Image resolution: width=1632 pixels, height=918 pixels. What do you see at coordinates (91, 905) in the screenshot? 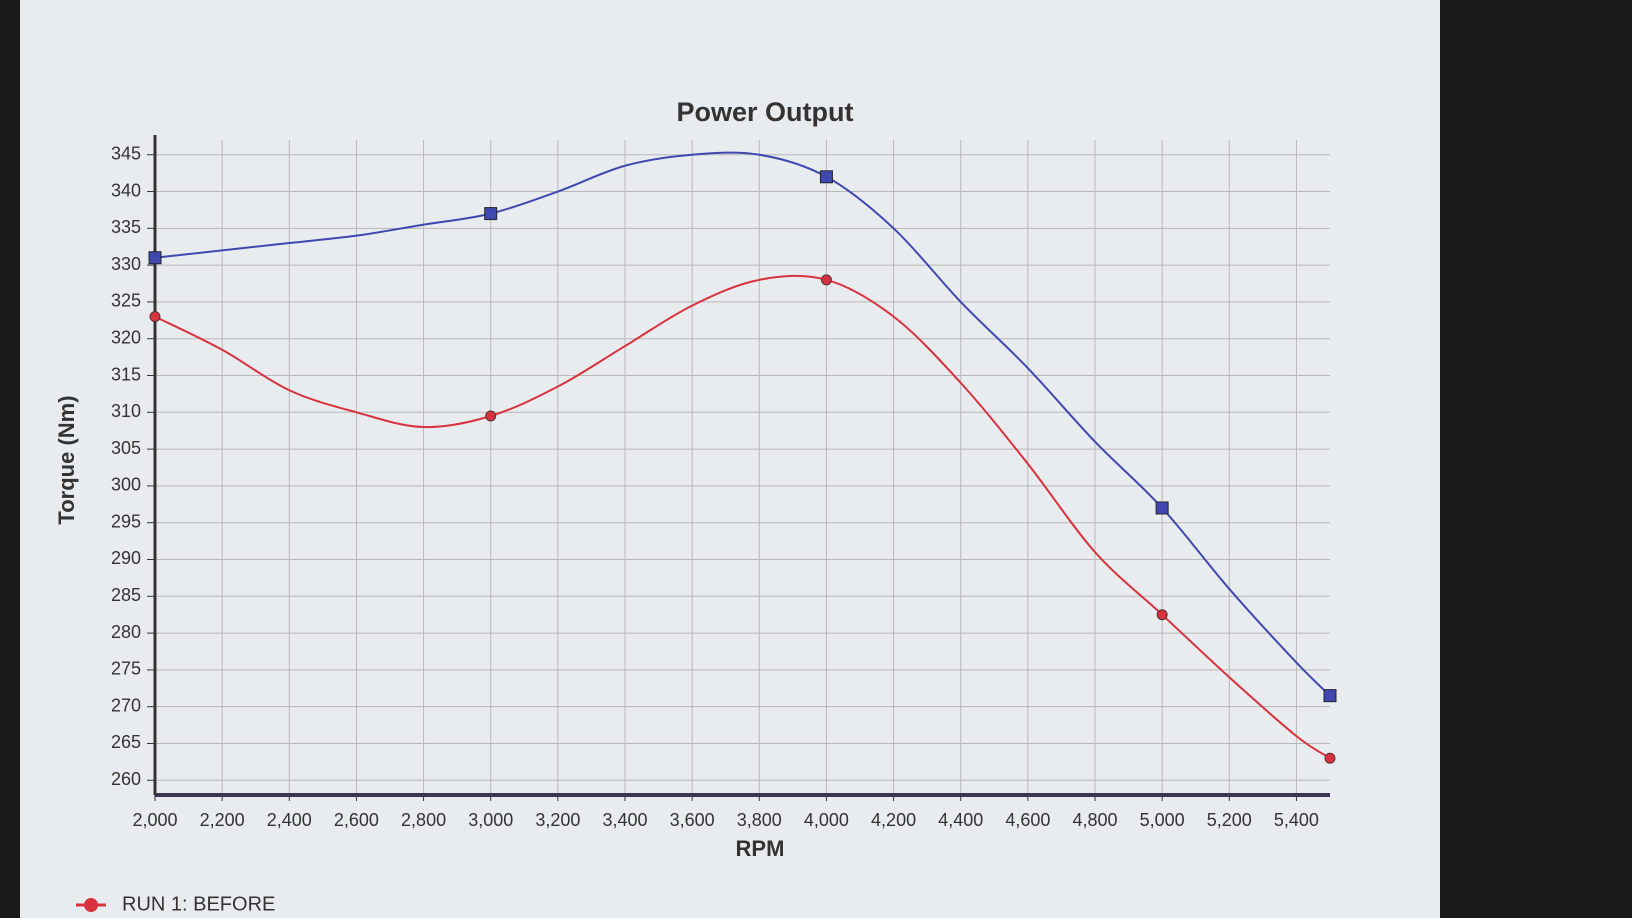
I see `legend-marker` at bounding box center [91, 905].